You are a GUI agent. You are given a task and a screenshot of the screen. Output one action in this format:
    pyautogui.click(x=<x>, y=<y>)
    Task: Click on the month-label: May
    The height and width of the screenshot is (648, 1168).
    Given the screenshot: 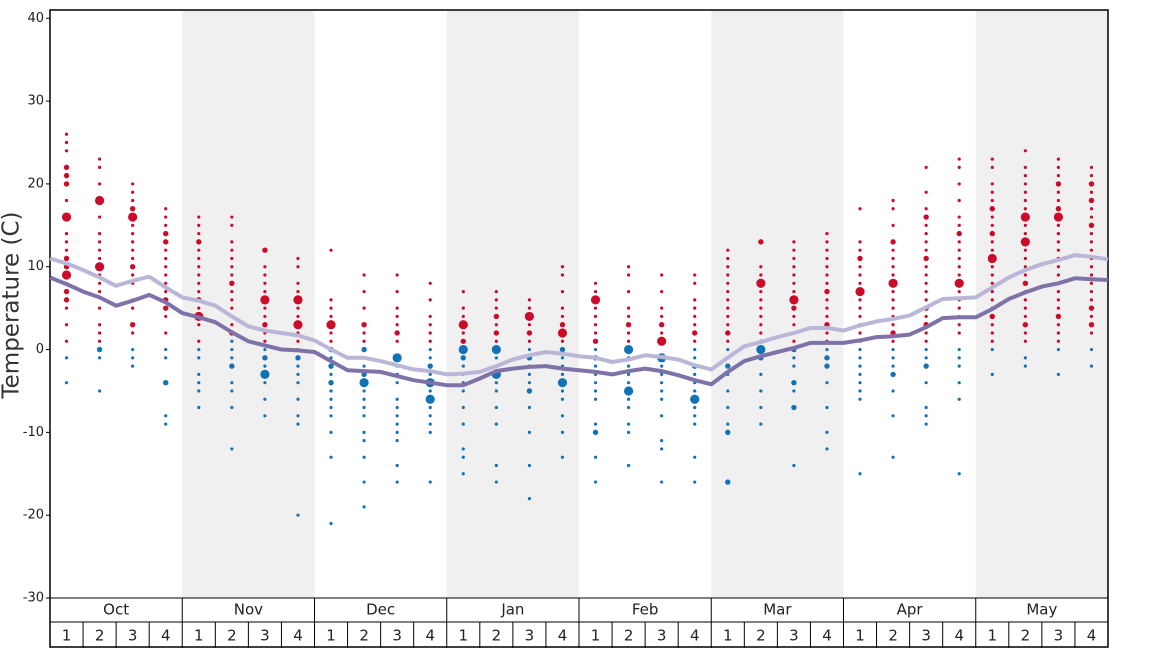 What is the action you would take?
    pyautogui.click(x=1041, y=610)
    